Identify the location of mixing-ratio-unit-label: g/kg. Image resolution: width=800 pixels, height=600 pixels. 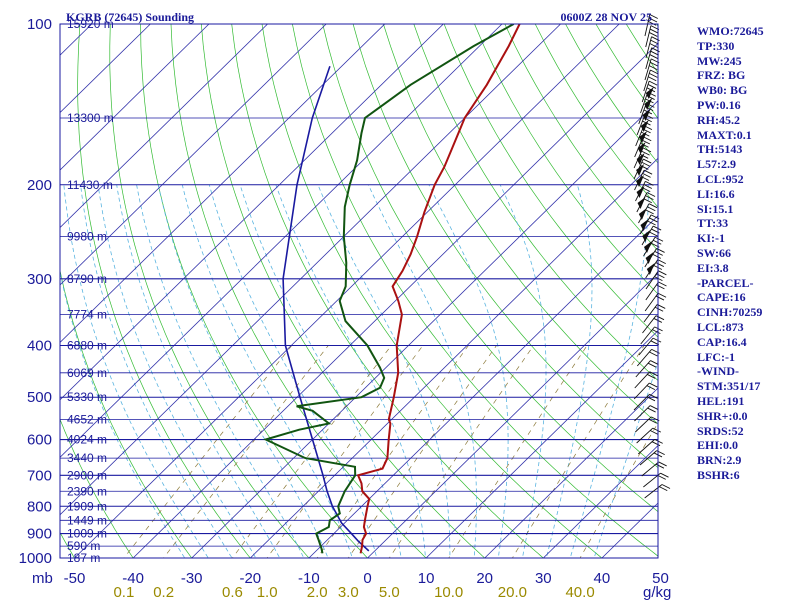
(657, 592).